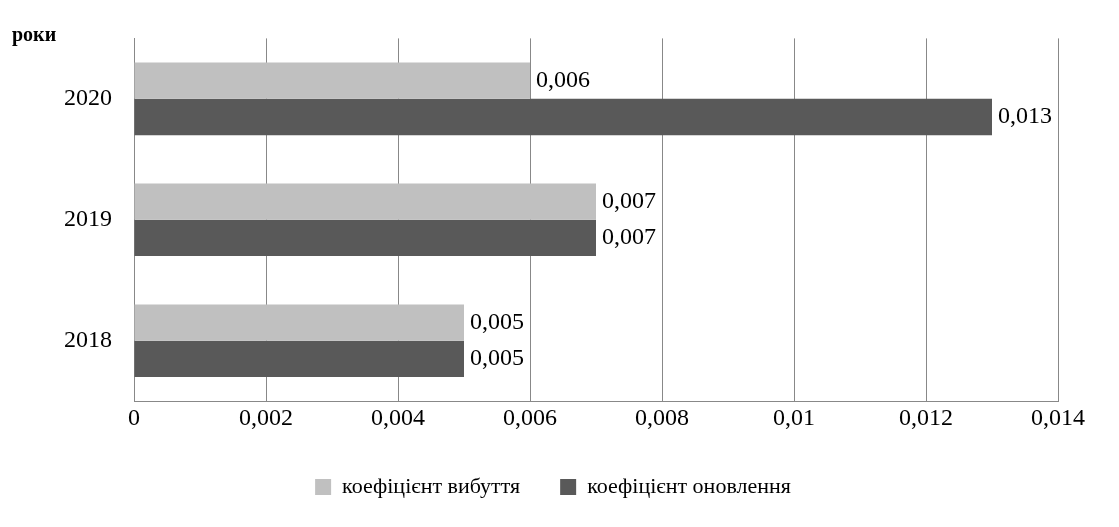  I want to click on x-tick-label: 0,014, so click(1058, 416).